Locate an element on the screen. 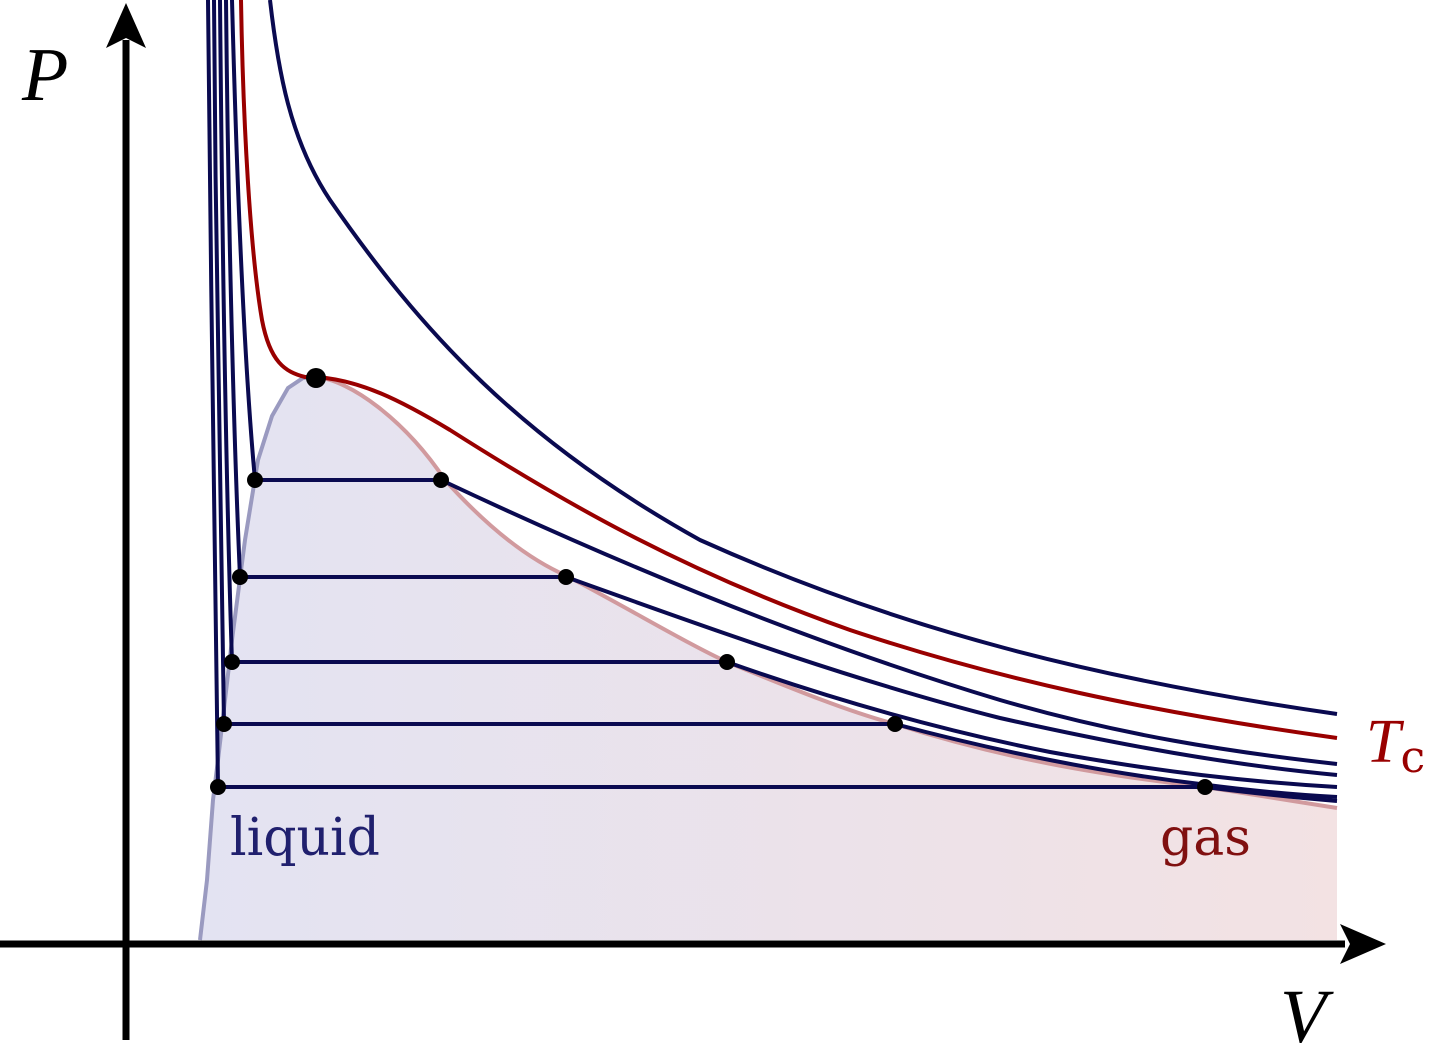 This screenshot has height=1047, width=1449. critical-temperature-label: Tc is located at coordinates (1395, 745).